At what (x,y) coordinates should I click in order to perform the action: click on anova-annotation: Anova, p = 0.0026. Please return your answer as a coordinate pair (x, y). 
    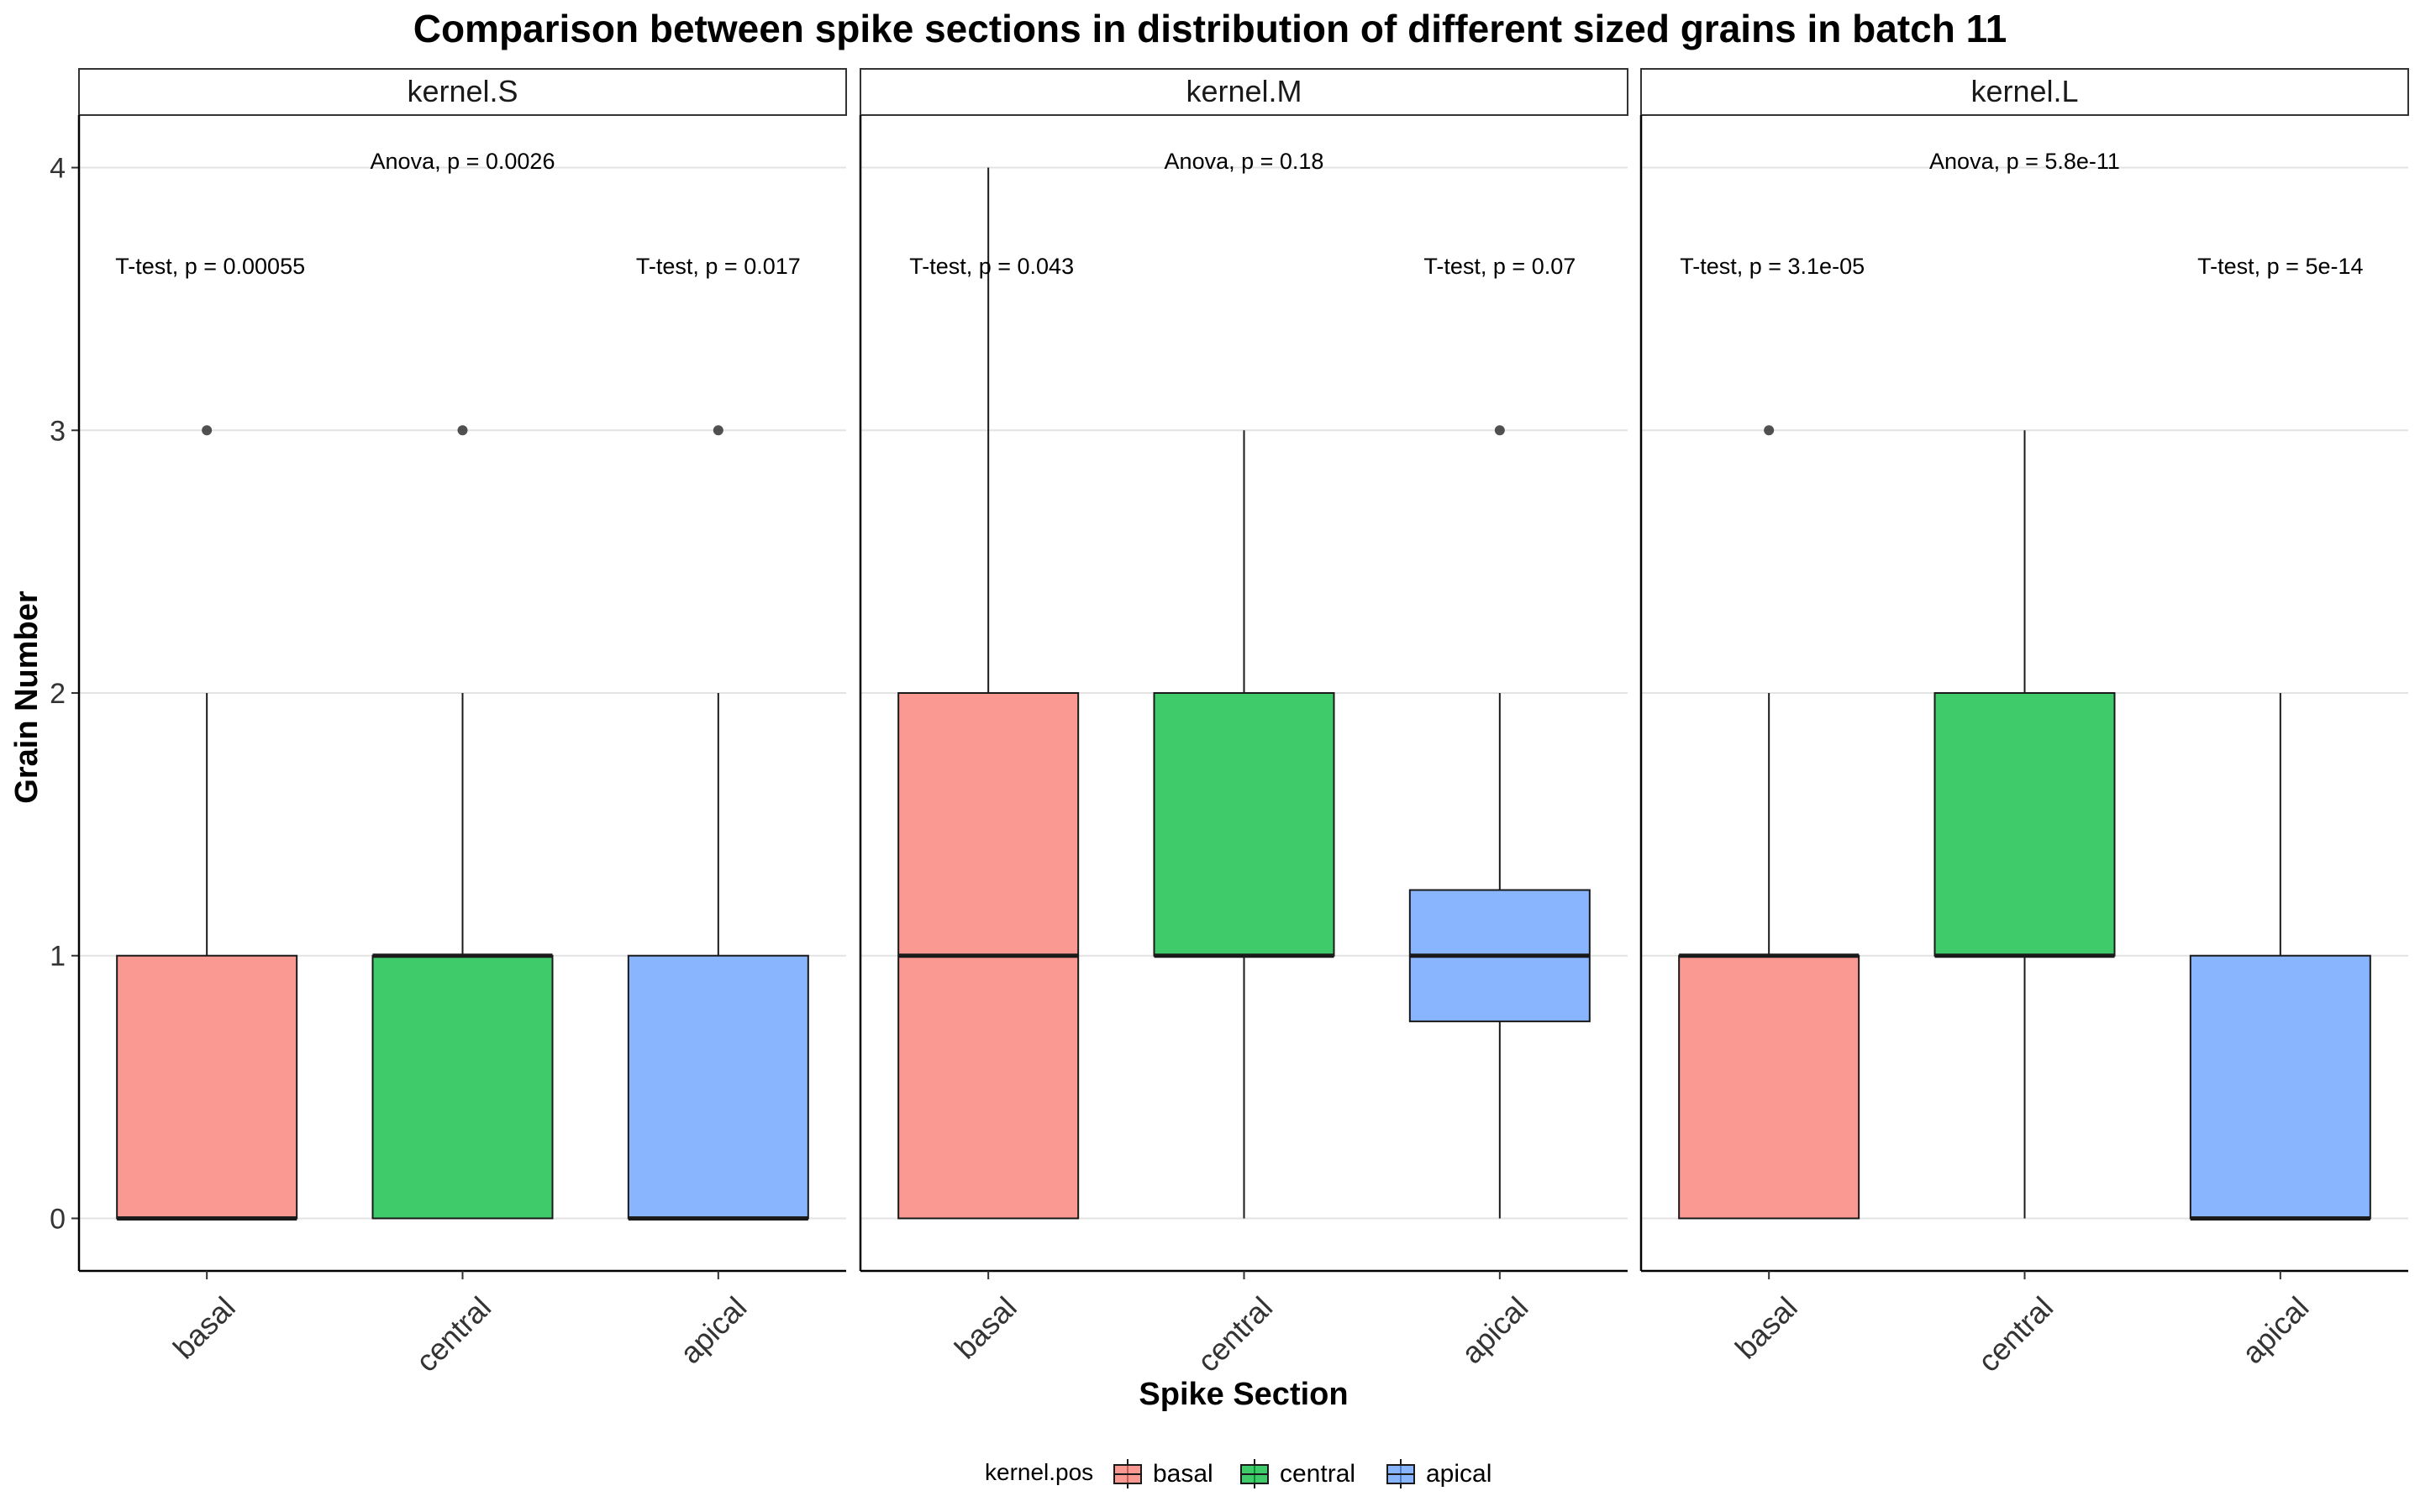
    Looking at the image, I should click on (463, 161).